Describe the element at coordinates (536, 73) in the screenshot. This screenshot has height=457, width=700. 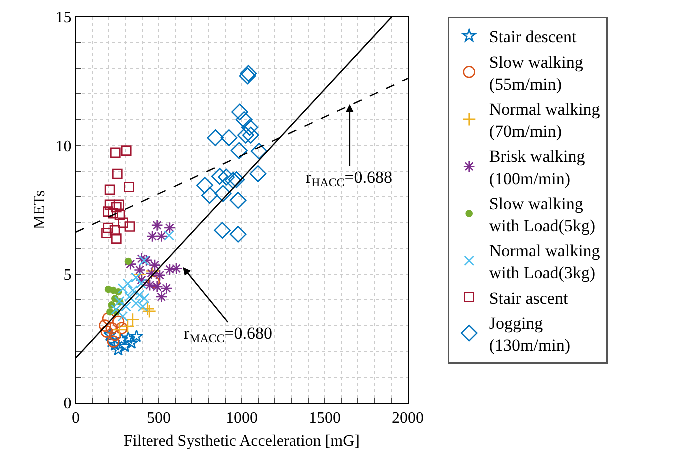
I see `legend-label: Slow walking (55m/min)` at that location.